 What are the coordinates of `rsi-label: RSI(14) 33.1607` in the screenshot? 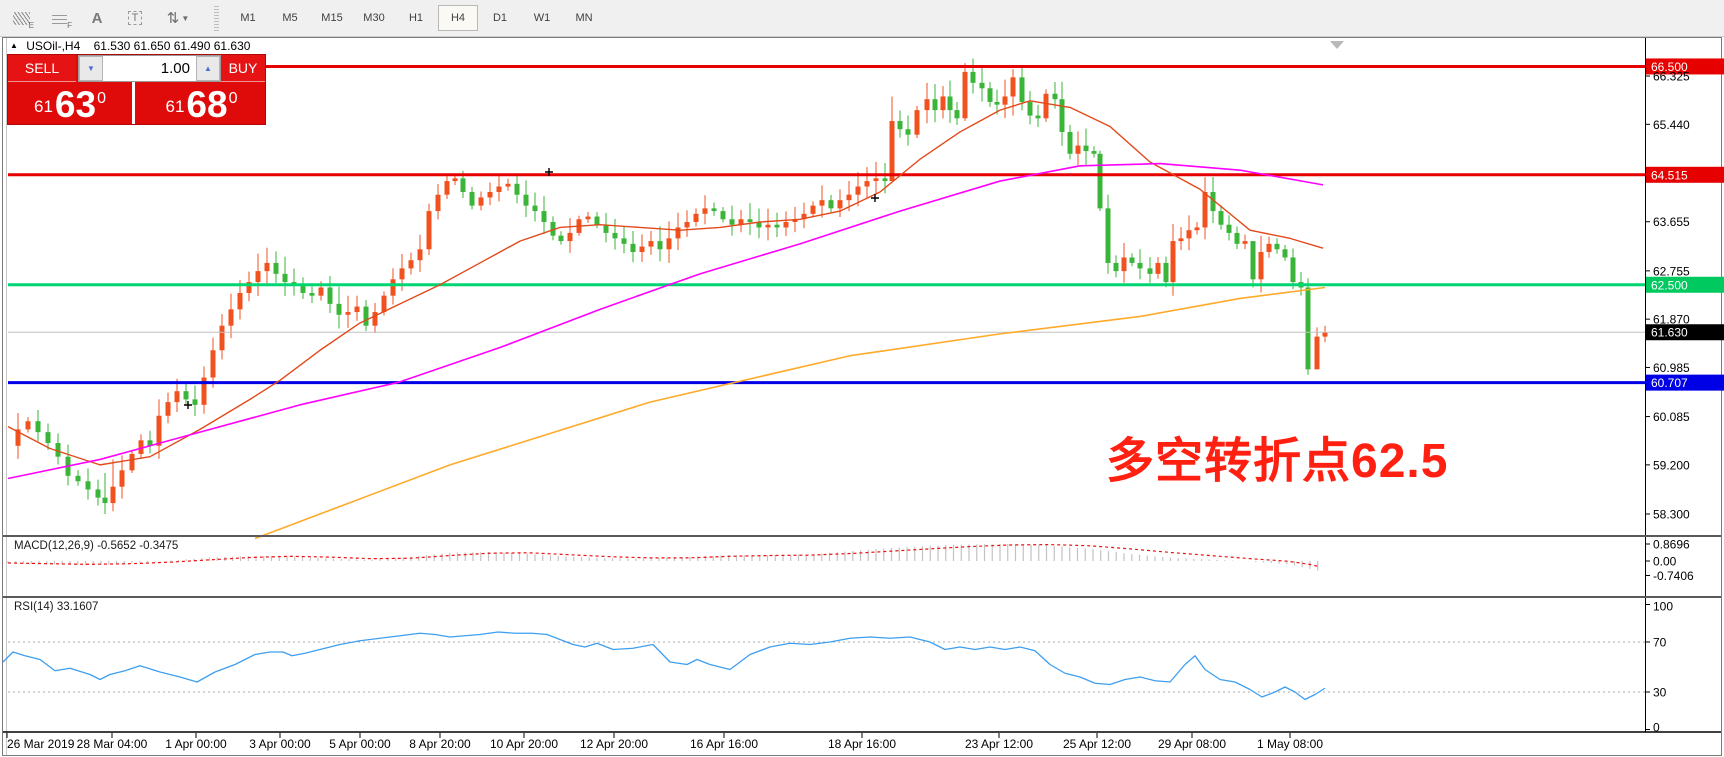 It's located at (56, 607).